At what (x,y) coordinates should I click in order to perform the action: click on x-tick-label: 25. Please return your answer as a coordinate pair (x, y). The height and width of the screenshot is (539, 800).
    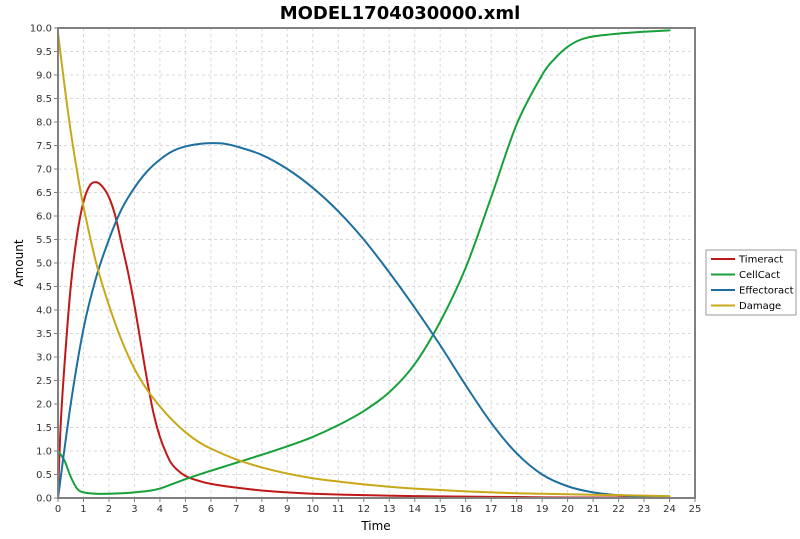
    Looking at the image, I should click on (695, 509).